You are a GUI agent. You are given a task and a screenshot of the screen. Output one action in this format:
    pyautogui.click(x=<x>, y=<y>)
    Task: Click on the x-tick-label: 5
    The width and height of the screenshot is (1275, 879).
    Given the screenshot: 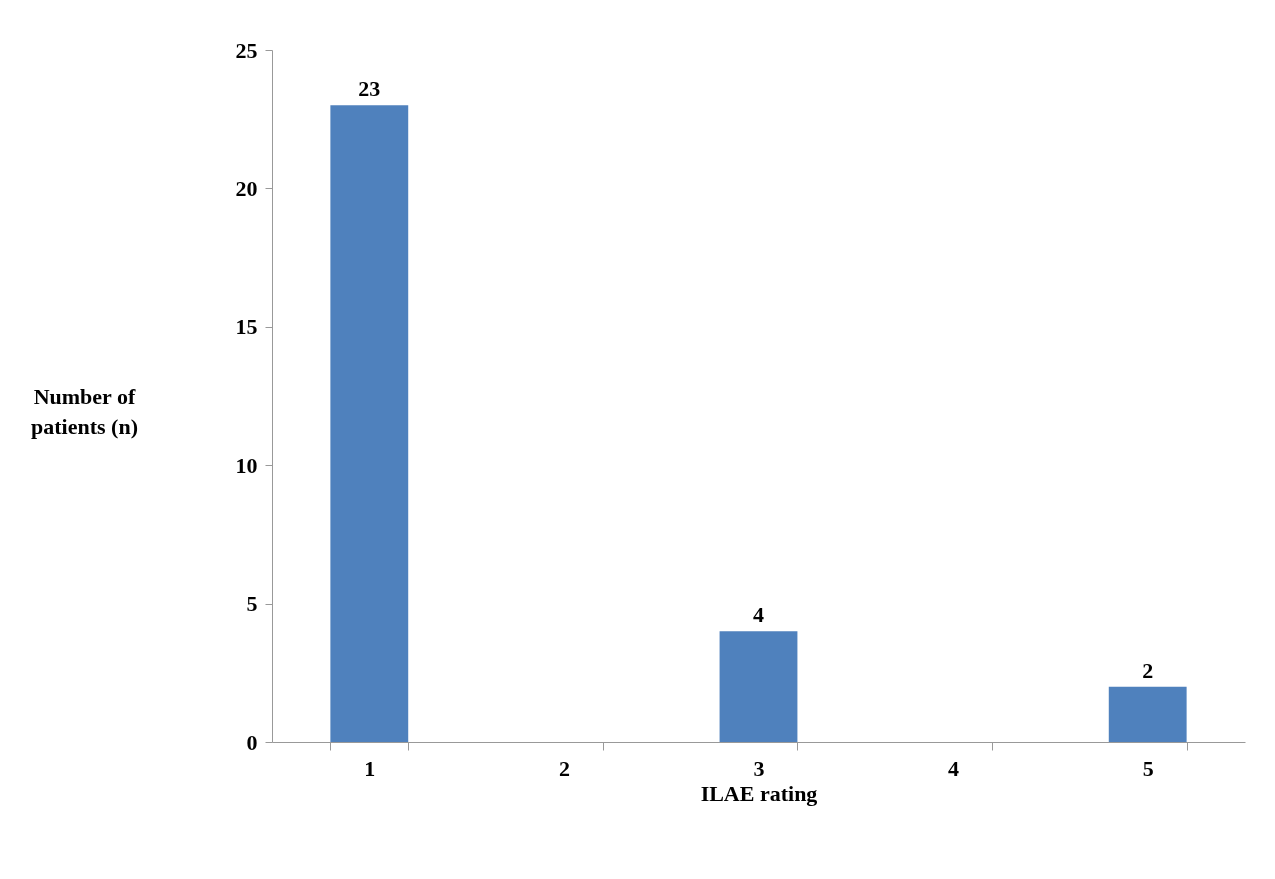 What is the action you would take?
    pyautogui.click(x=1148, y=768)
    